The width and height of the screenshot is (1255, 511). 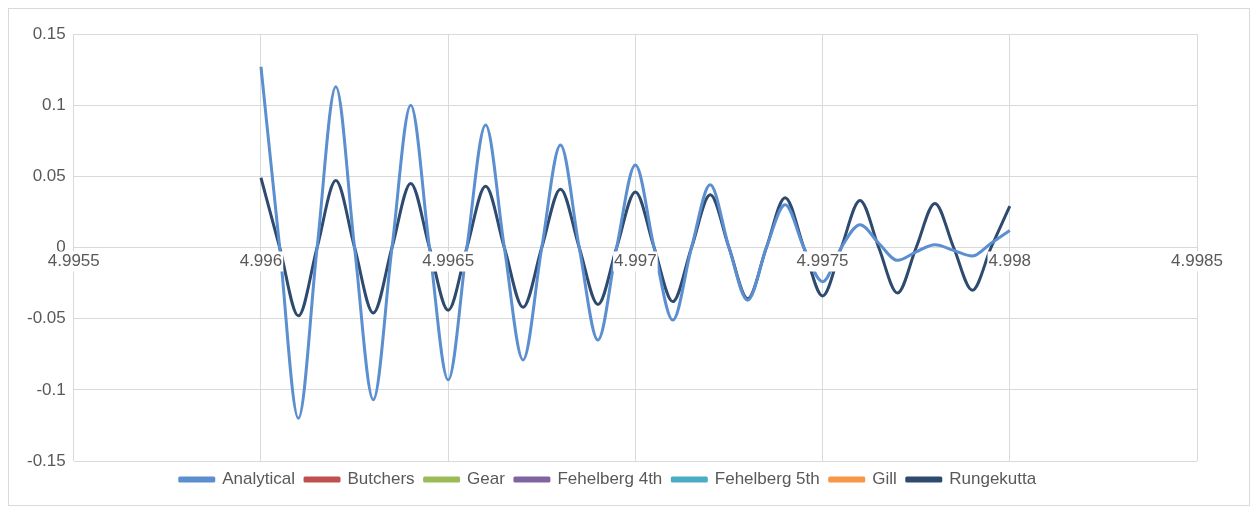 What do you see at coordinates (49, 176) in the screenshot?
I see `y-tick-label: 0.05` at bounding box center [49, 176].